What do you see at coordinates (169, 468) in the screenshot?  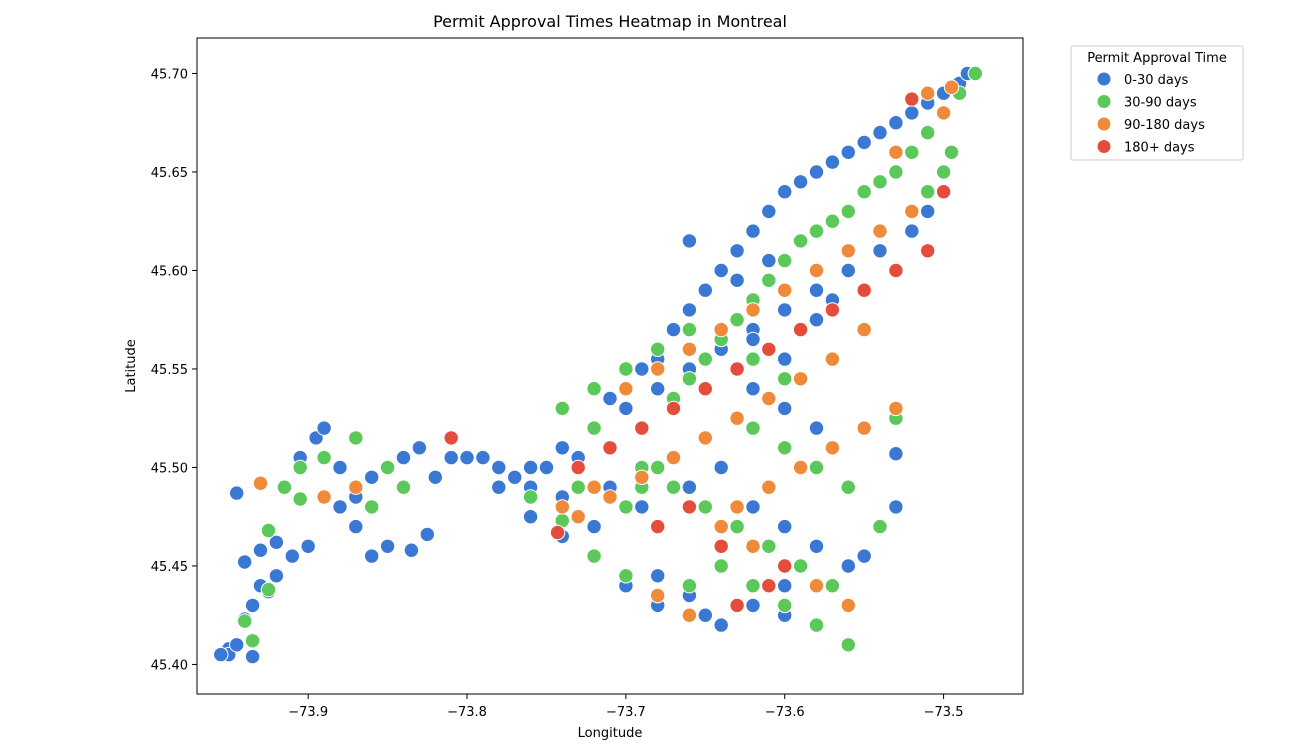 I see `y-tick-label-2: 45.50` at bounding box center [169, 468].